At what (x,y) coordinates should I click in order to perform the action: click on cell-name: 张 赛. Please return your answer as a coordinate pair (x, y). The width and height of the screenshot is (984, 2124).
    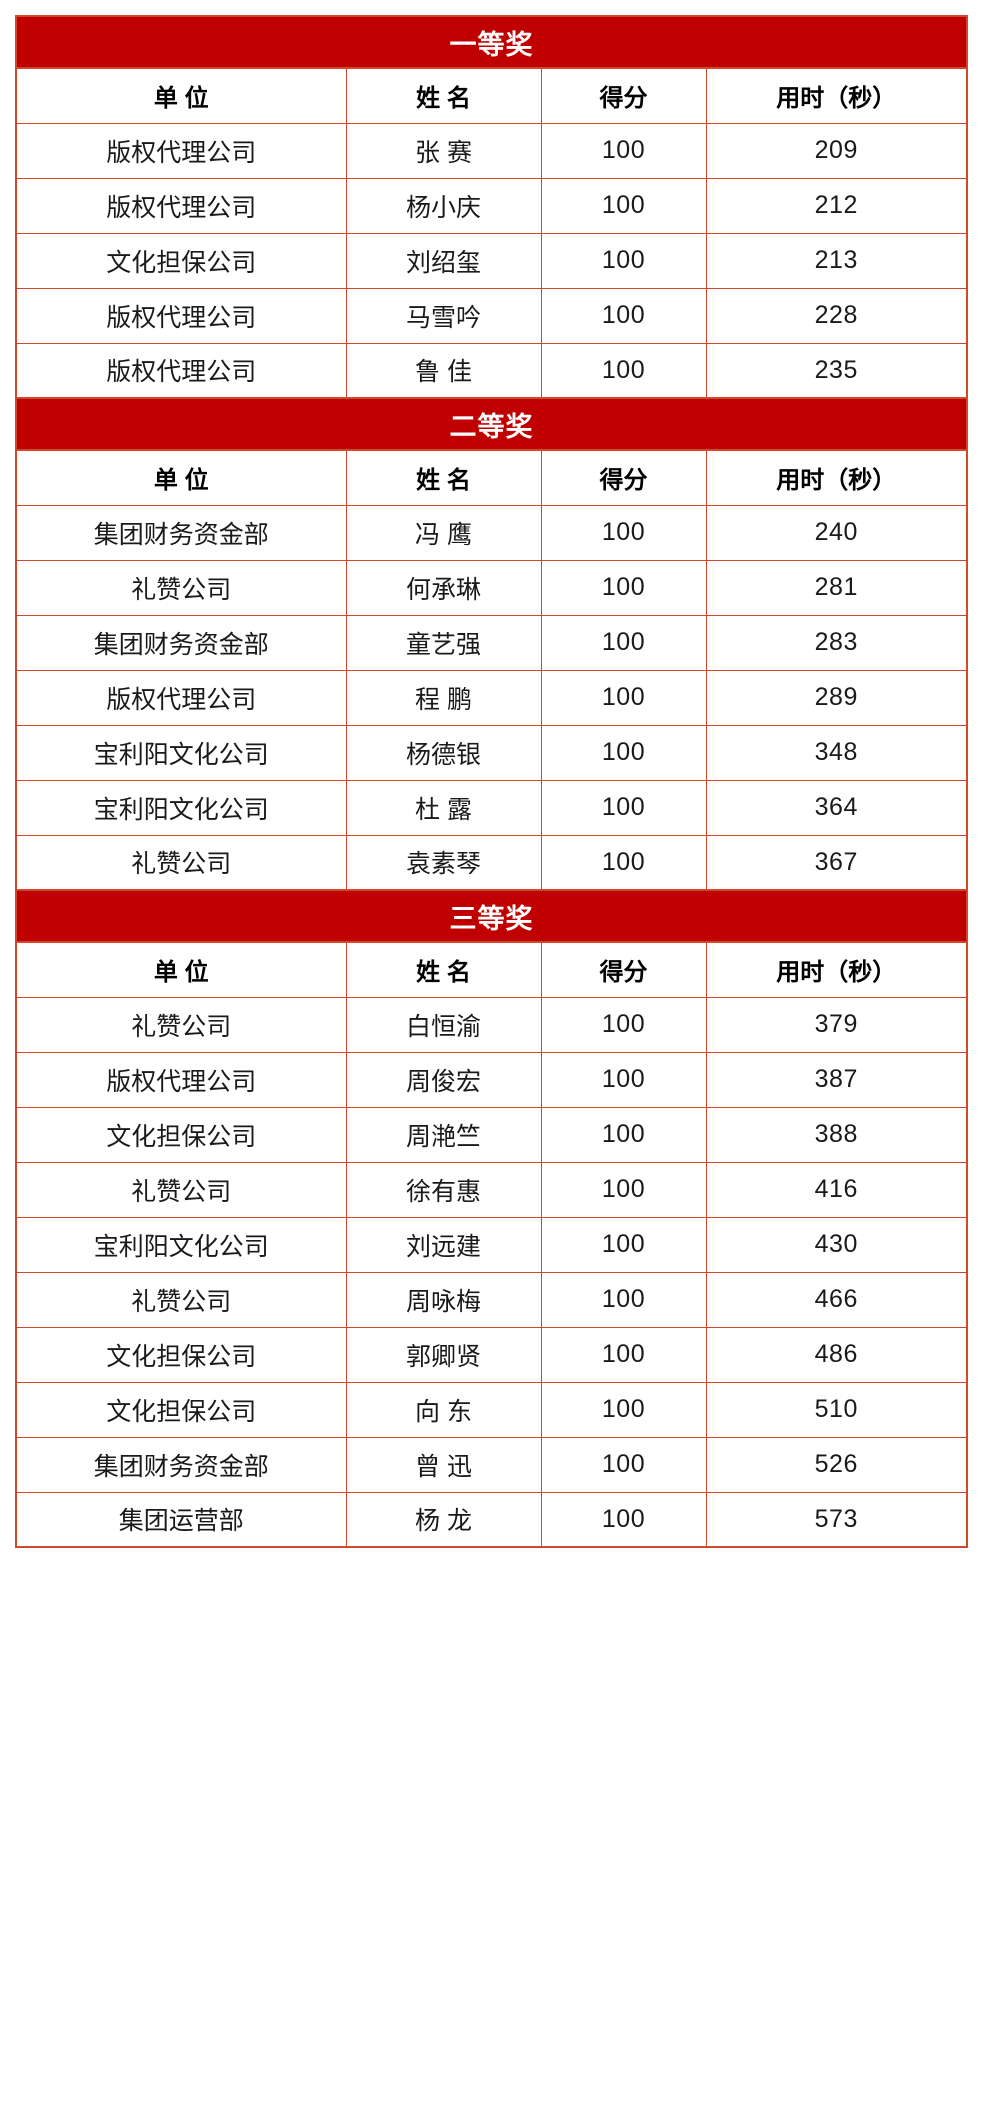
    Looking at the image, I should click on (443, 150).